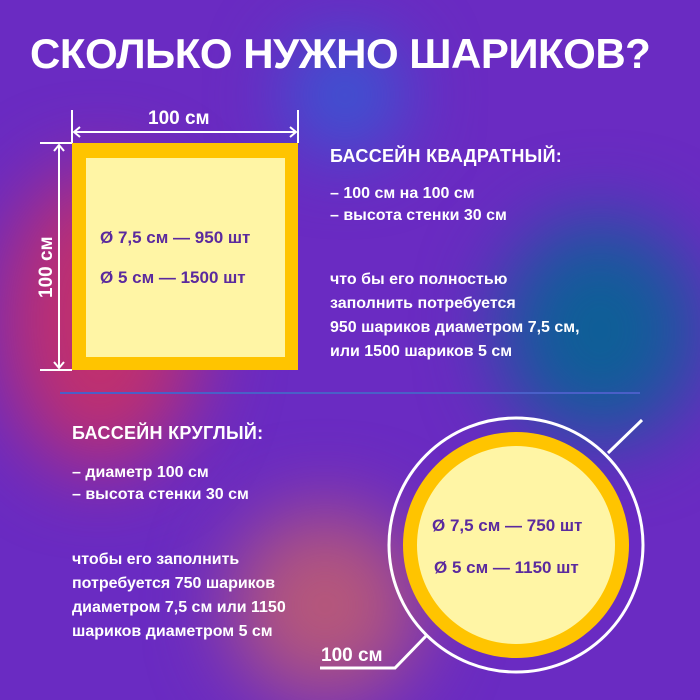 Image resolution: width=700 pixels, height=700 pixels. What do you see at coordinates (600, 330) in the screenshot?
I see `background-blob-teal` at bounding box center [600, 330].